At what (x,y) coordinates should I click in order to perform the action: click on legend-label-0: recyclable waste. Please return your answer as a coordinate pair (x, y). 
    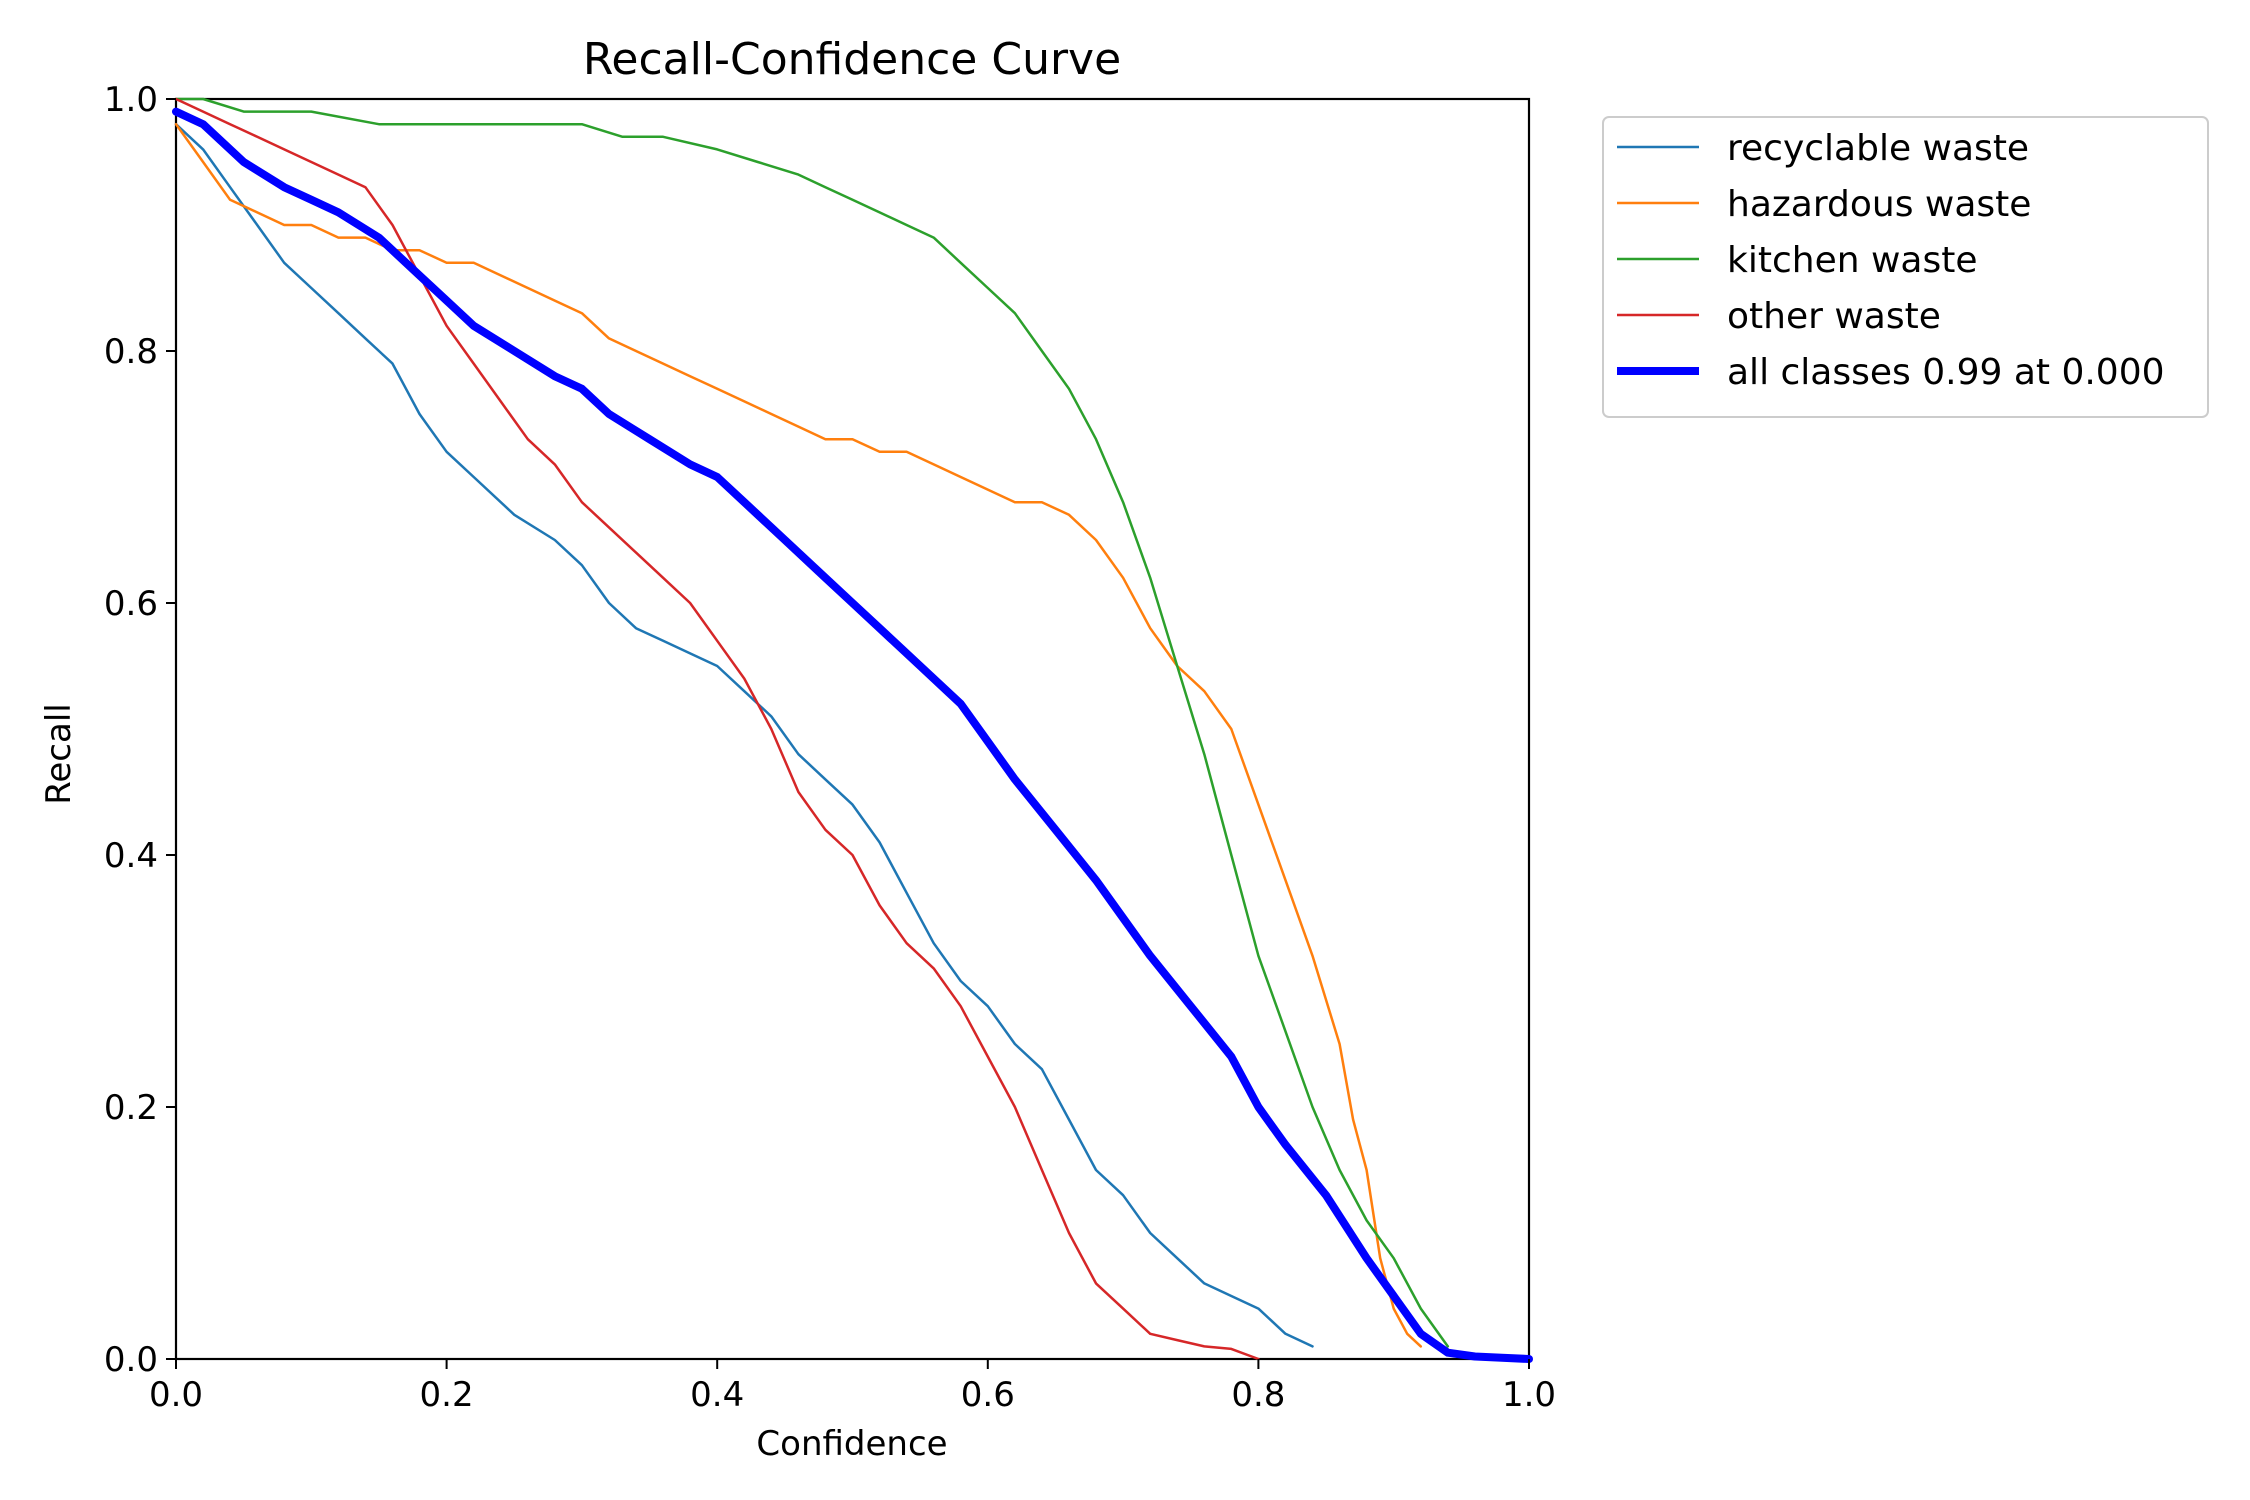
    Looking at the image, I should click on (1878, 148).